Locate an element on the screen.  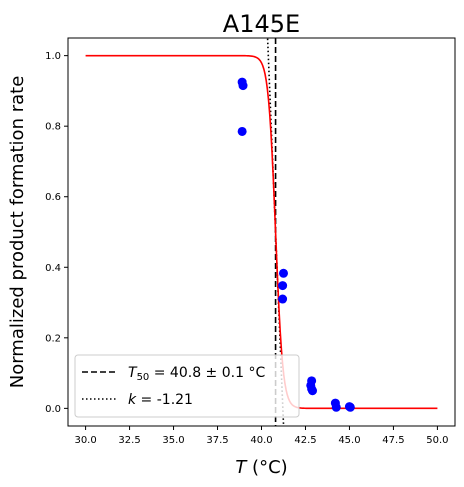
x-tick-label: 42.5 is located at coordinates (305, 440).